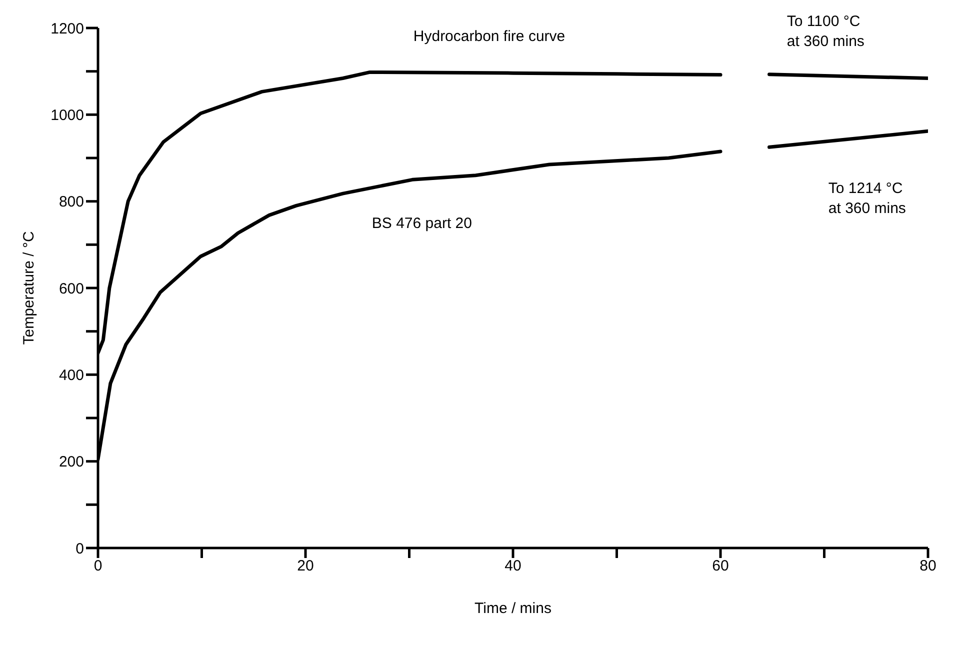  What do you see at coordinates (305, 566) in the screenshot?
I see `x-tick-label: 20` at bounding box center [305, 566].